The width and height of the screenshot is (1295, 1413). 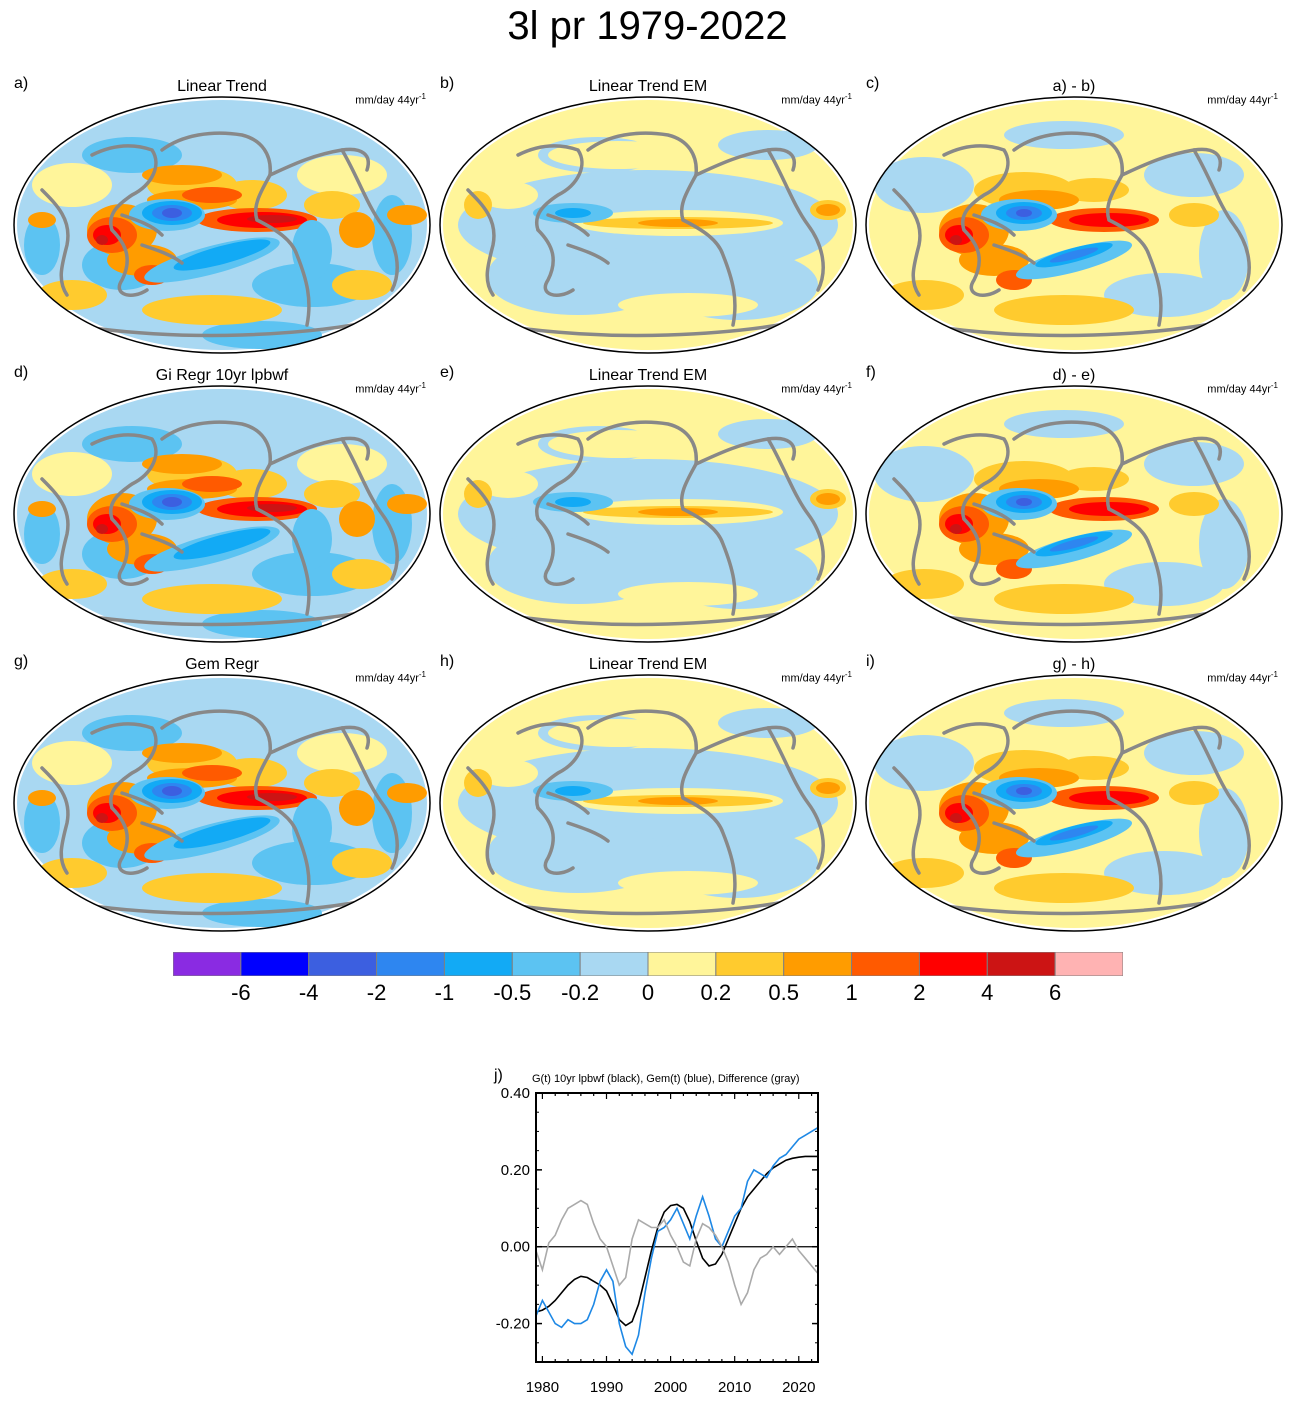 I want to click on coastlines, so click(x=645, y=234).